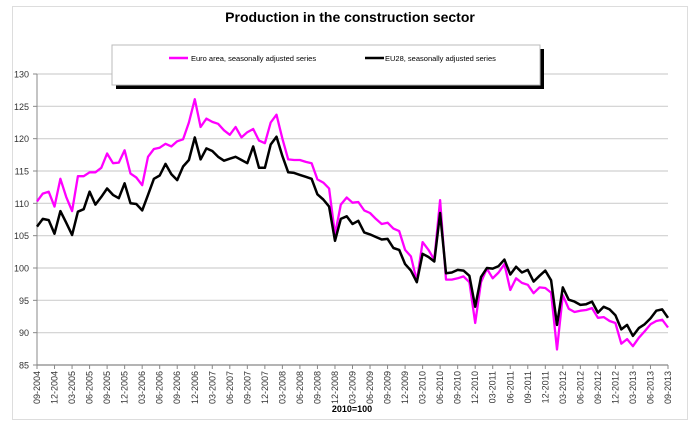 Image resolution: width=700 pixels, height=435 pixels. I want to click on x-tick-label: 06-2006, so click(160, 387).